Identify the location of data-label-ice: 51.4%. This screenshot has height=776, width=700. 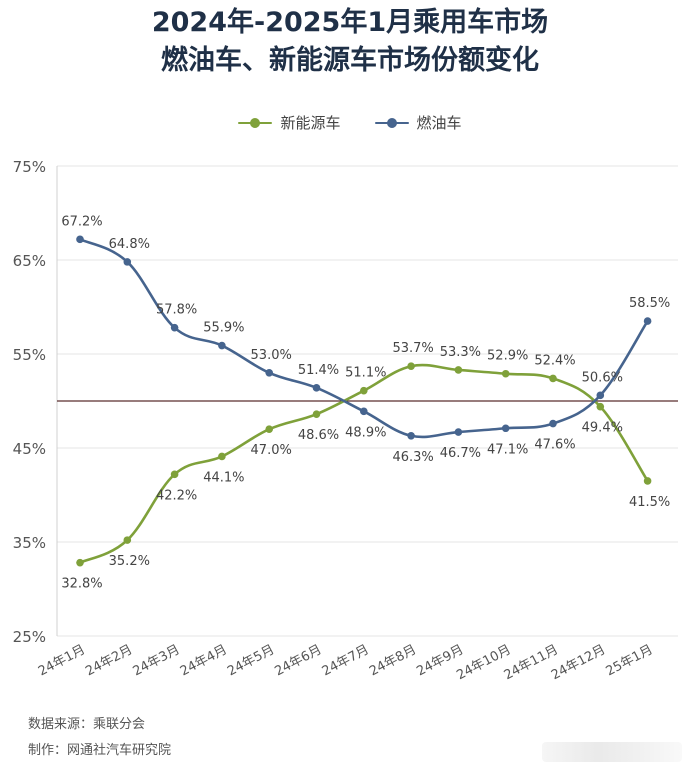
(318, 370).